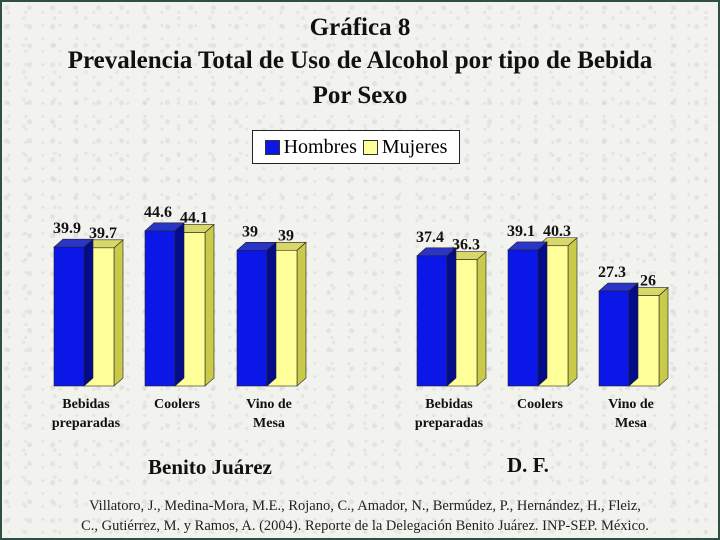 Image resolution: width=720 pixels, height=540 pixels. What do you see at coordinates (572, 312) in the screenshot?
I see `bar-df-coolers-mujeres-side` at bounding box center [572, 312].